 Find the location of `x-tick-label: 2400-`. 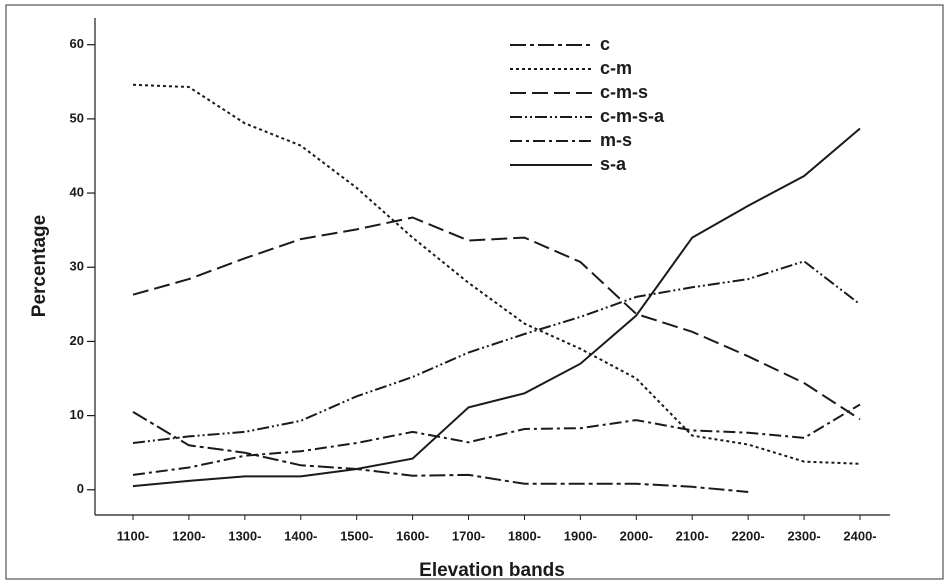

x-tick-label: 2400- is located at coordinates (859, 535).